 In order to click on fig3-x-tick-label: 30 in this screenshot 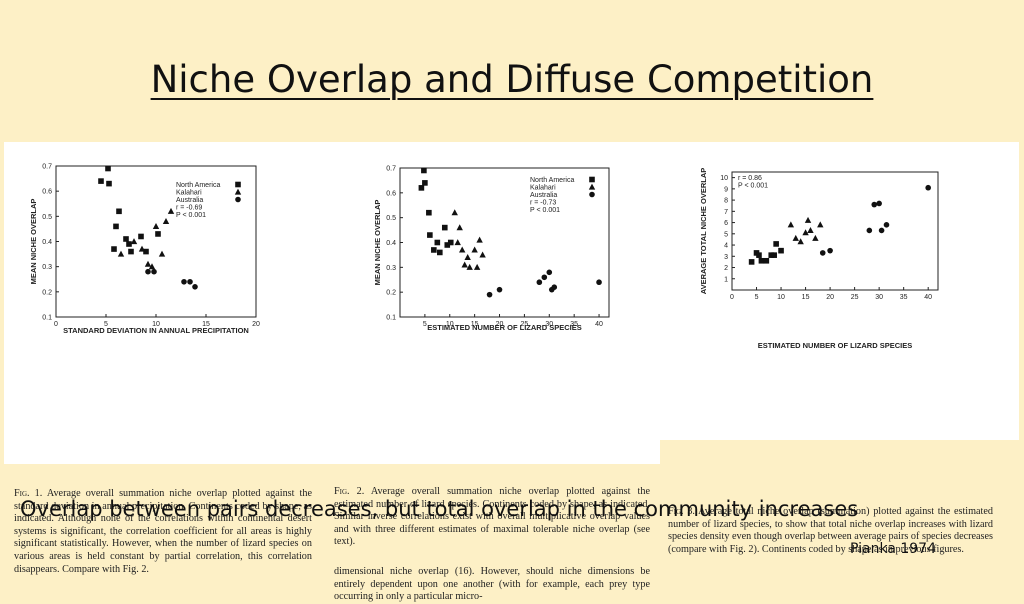, I will do `click(879, 297)`.